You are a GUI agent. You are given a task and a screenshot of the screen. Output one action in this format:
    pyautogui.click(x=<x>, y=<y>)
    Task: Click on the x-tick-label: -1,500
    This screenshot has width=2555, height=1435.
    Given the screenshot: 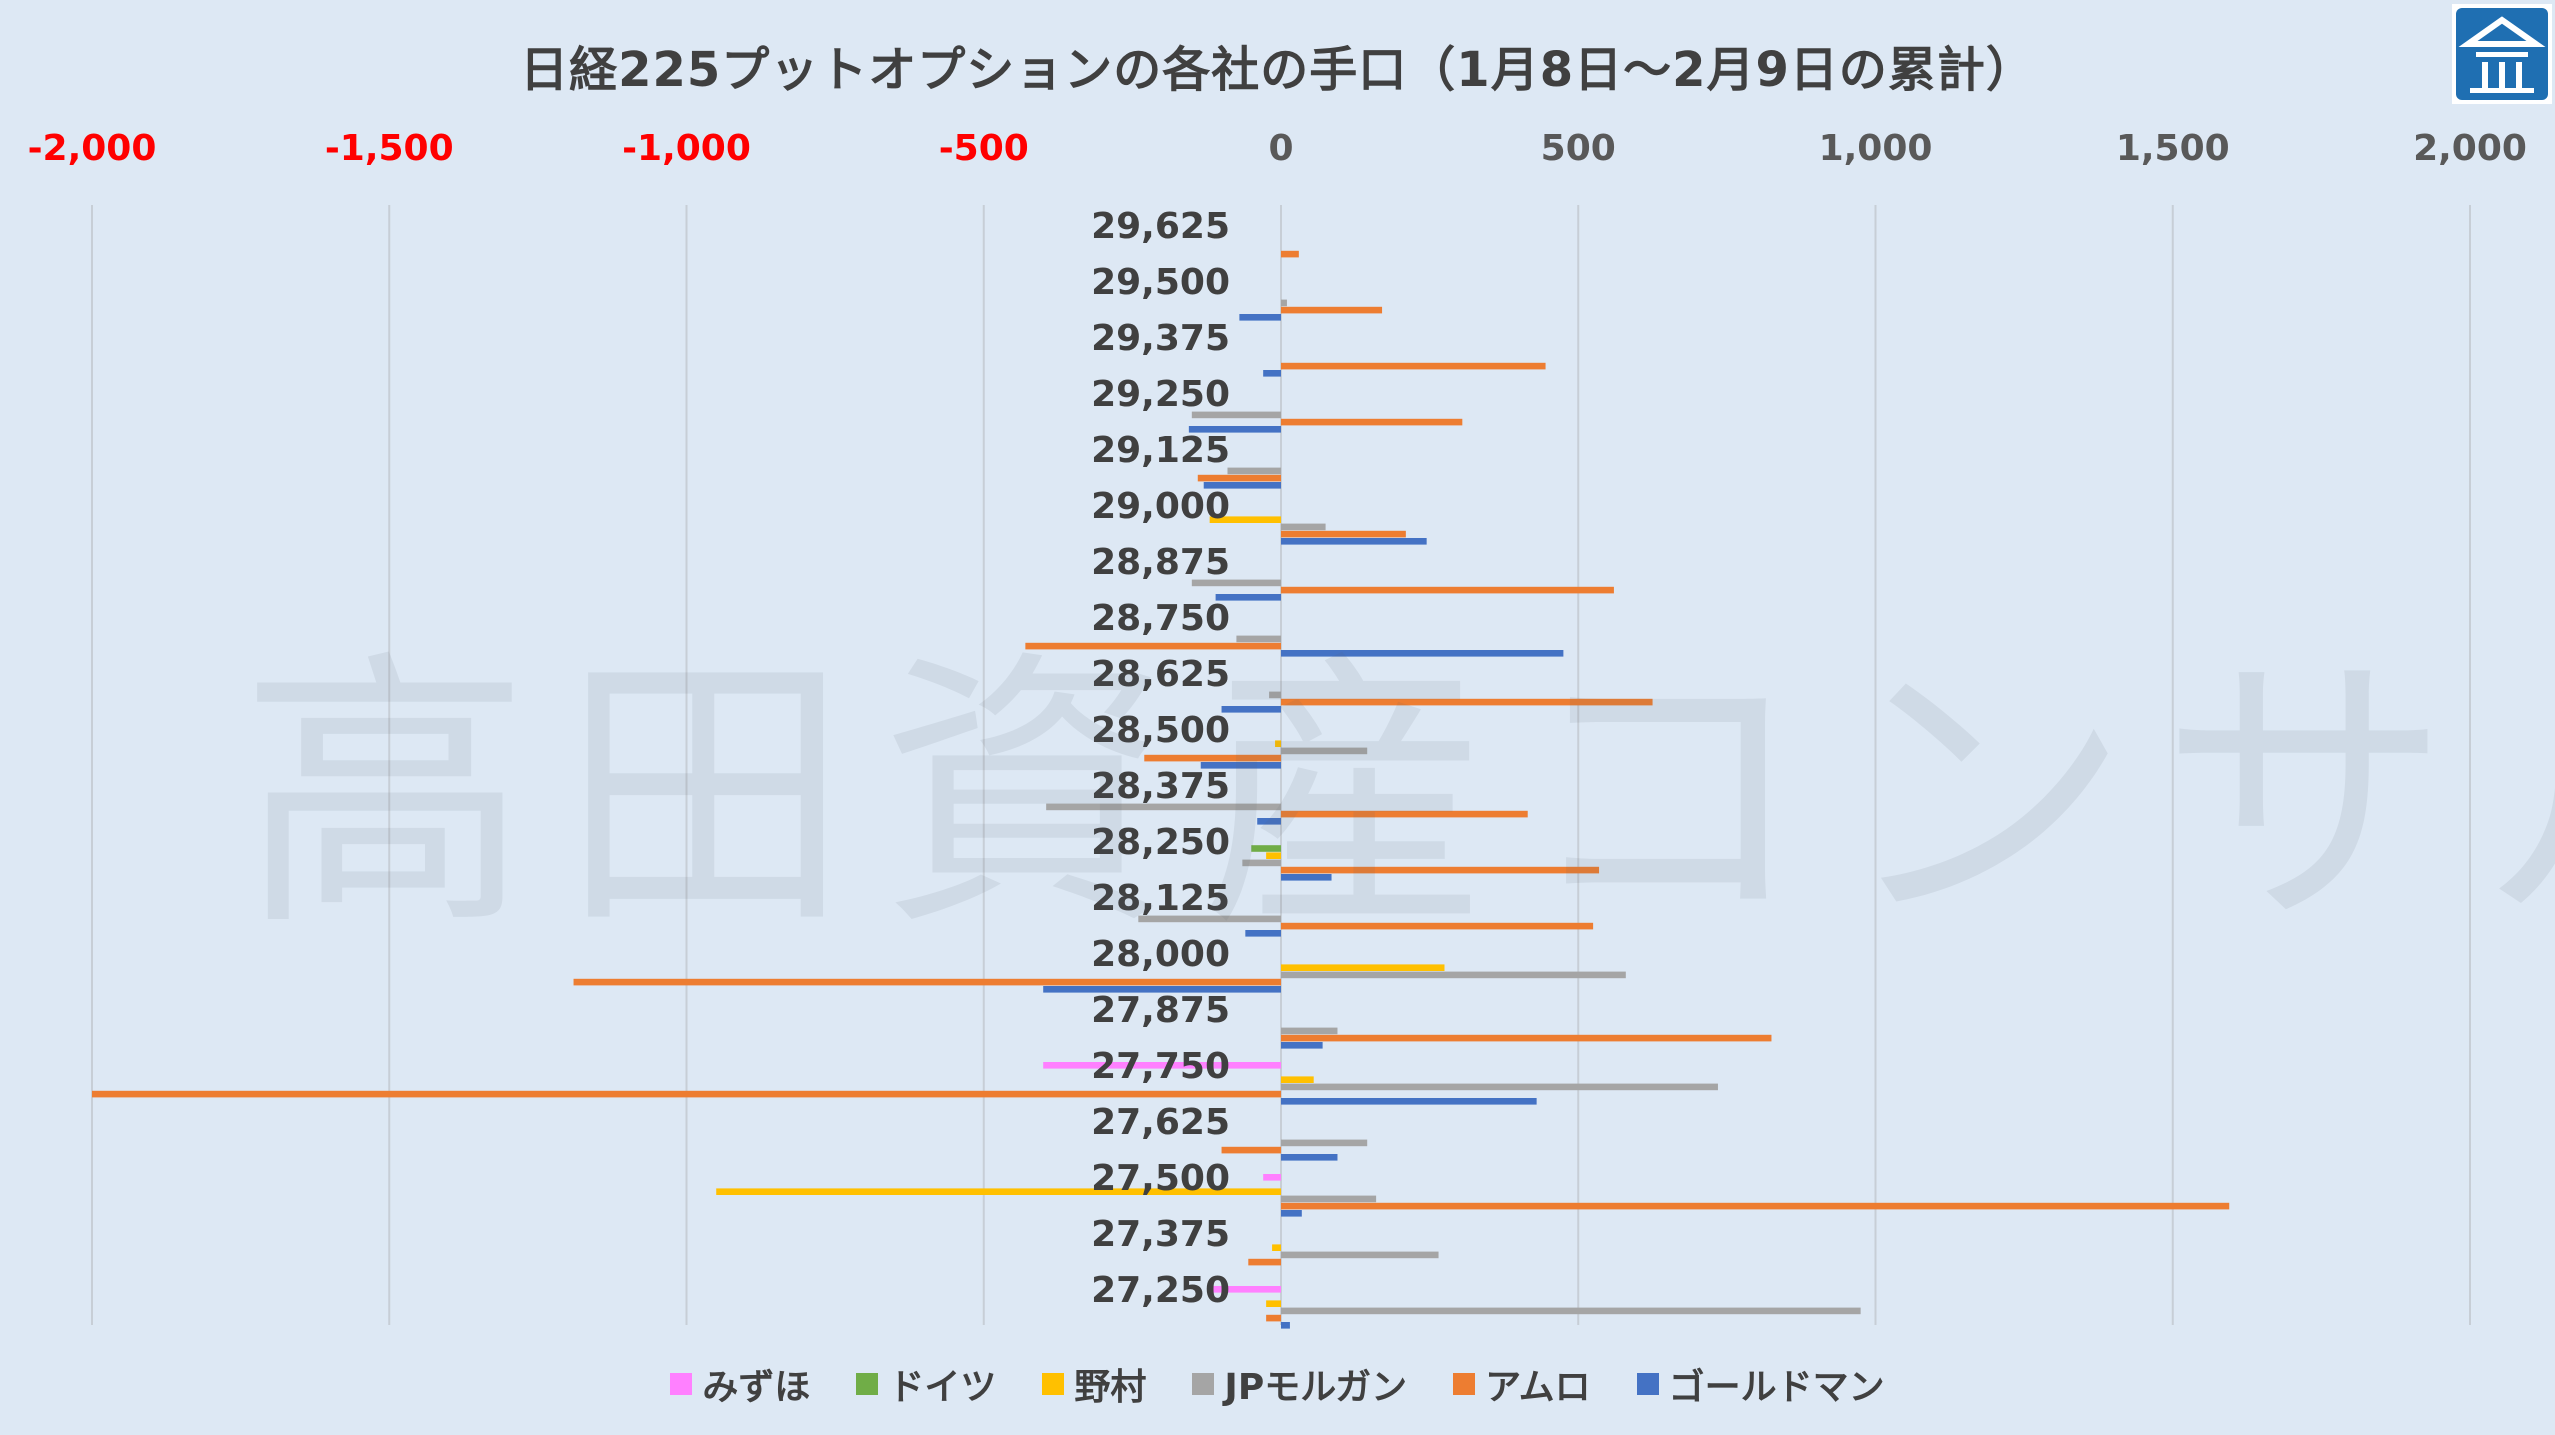 What is the action you would take?
    pyautogui.click(x=389, y=148)
    